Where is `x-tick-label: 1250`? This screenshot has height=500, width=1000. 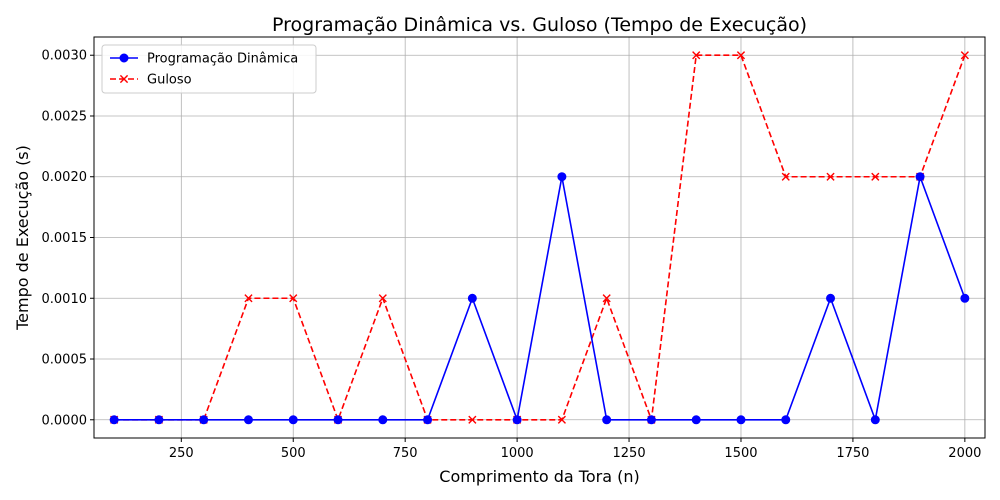
x-tick-label: 1250 is located at coordinates (629, 453).